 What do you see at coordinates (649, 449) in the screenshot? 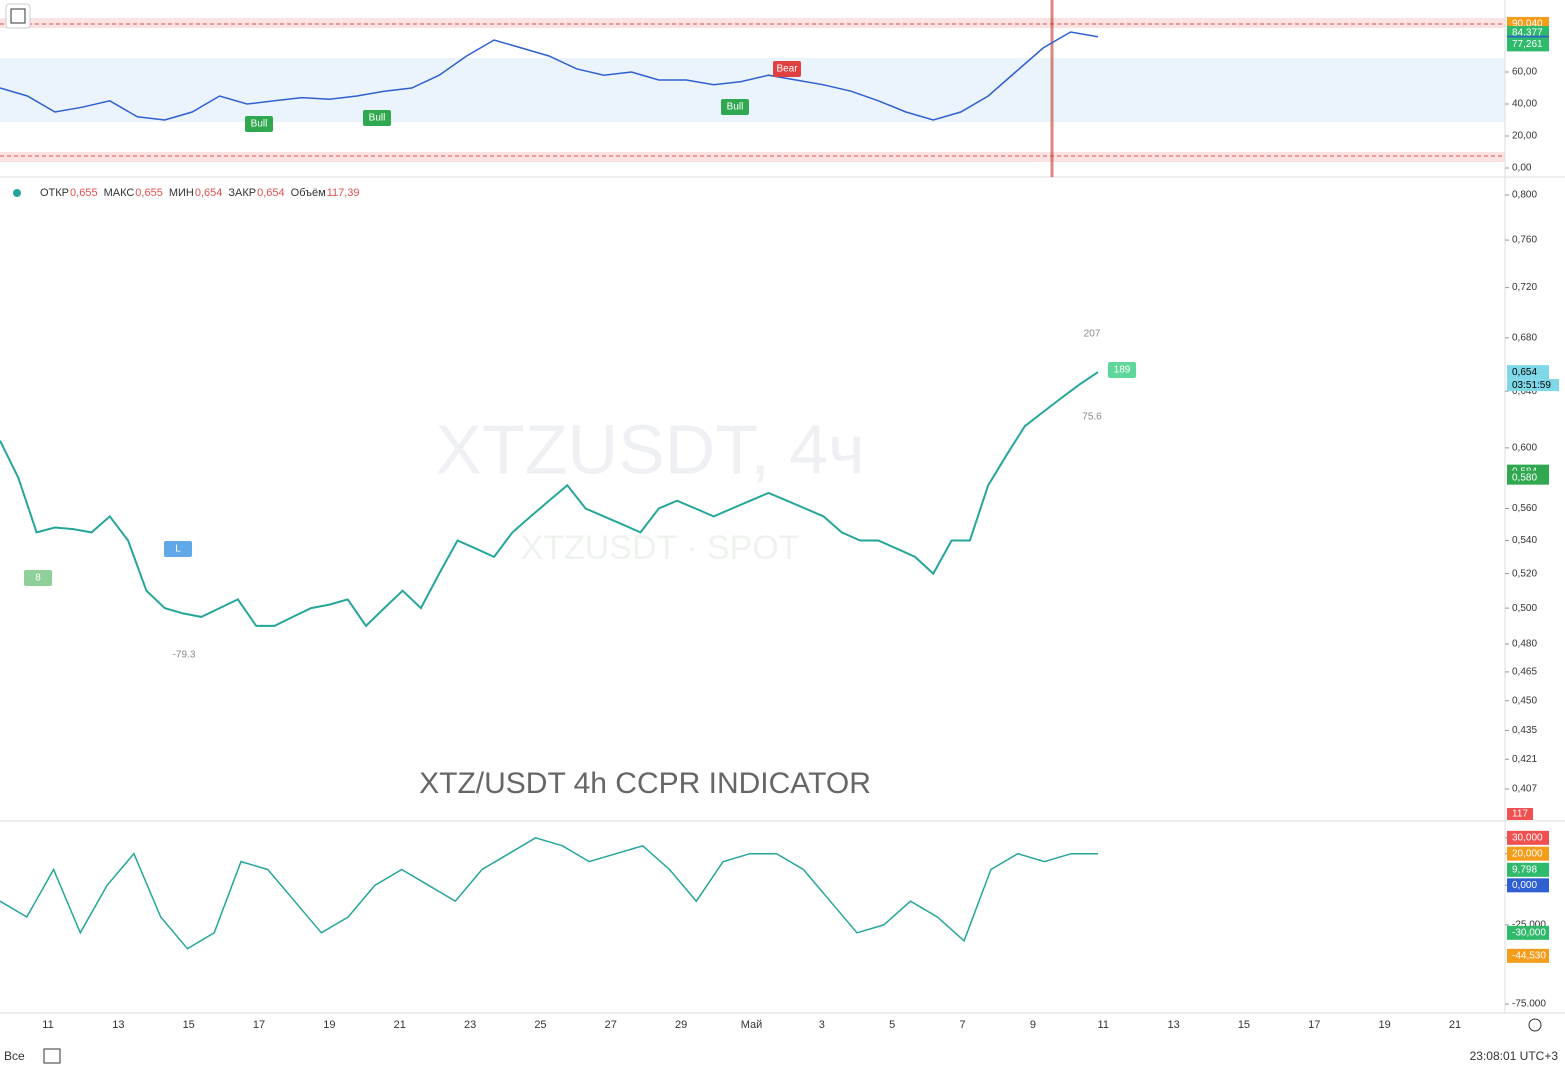
I see `watermark: XTZUSDT, 4ч` at bounding box center [649, 449].